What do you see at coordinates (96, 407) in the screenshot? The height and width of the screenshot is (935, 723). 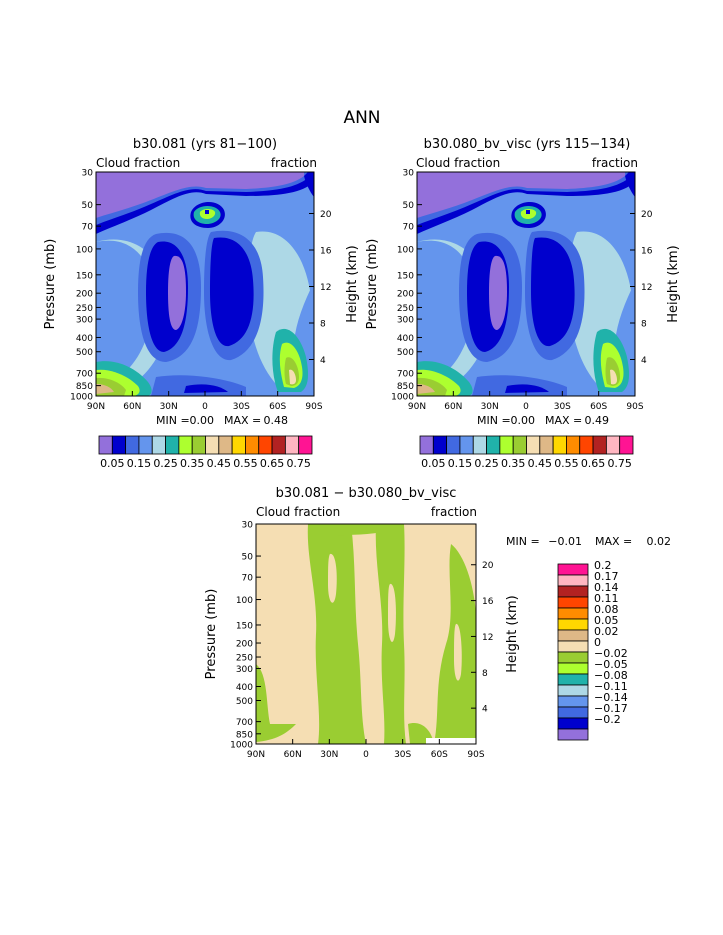 I see `x-tick-label: 90N` at bounding box center [96, 407].